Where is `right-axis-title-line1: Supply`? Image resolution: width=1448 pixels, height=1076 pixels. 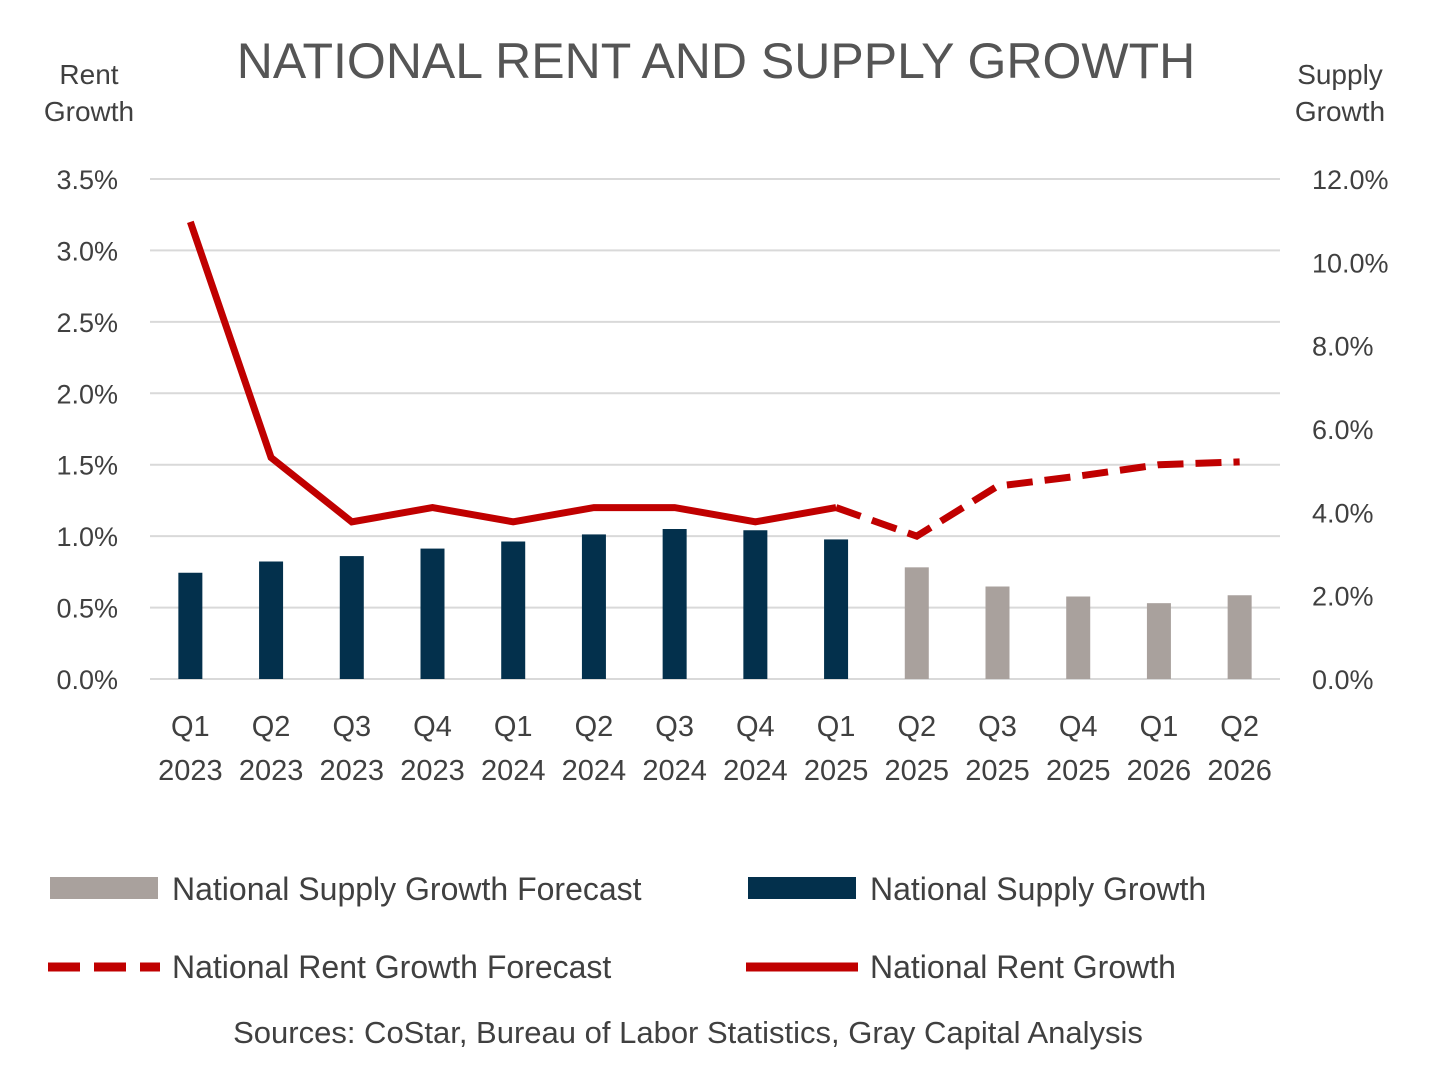
right-axis-title-line1: Supply is located at coordinates (1340, 74).